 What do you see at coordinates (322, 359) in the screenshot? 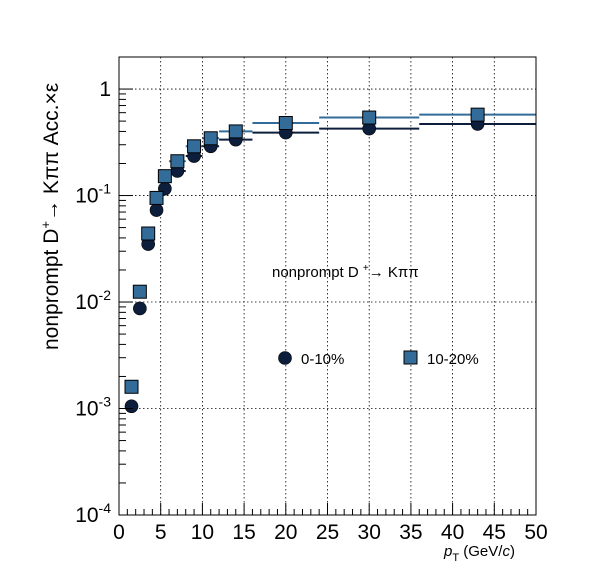
I see `legend-label-0-10: 0-10%` at bounding box center [322, 359].